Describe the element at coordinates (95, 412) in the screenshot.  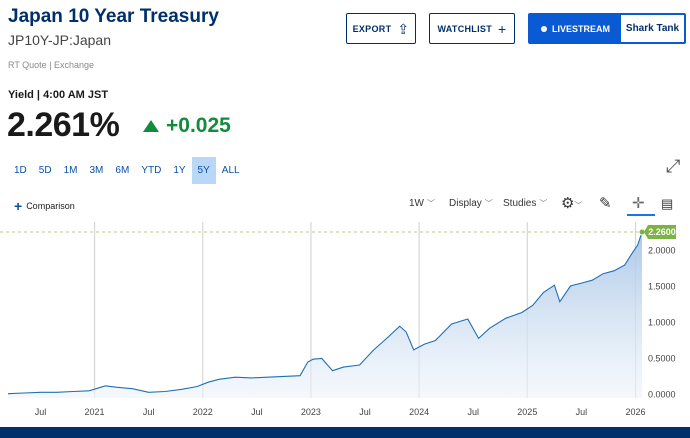
I see `x-tick-label: 2021` at that location.